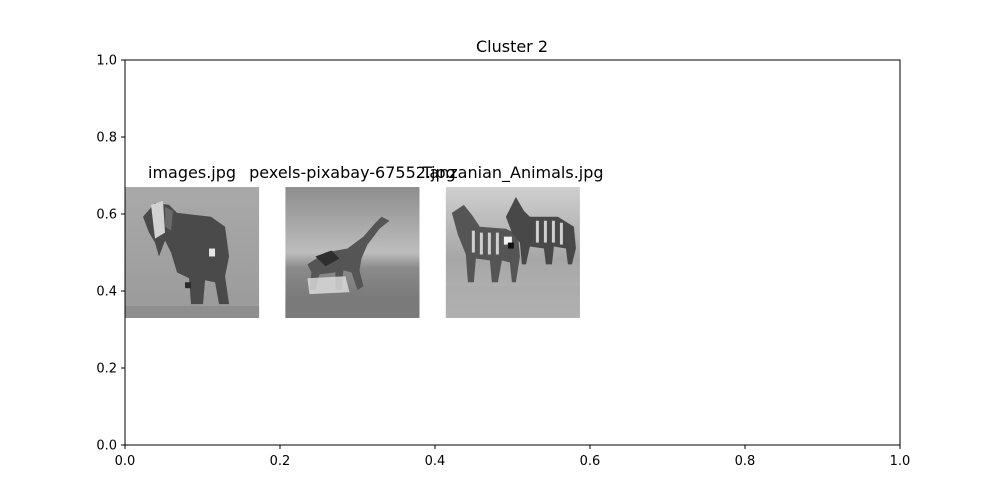 The height and width of the screenshot is (500, 1000). I want to click on x-tick-label: 0.4, so click(435, 461).